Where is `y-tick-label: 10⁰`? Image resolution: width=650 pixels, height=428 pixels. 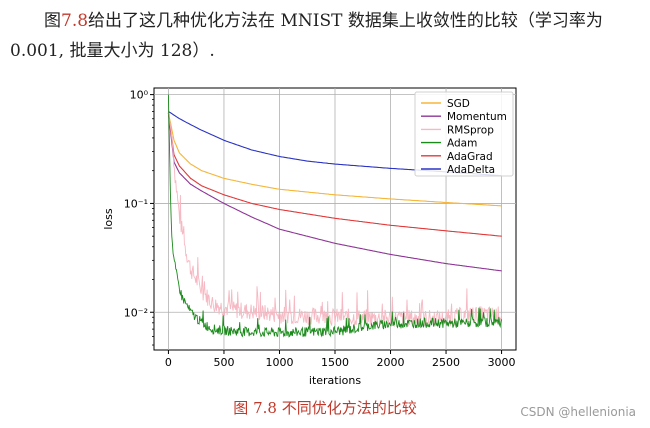
y-tick-label: 10⁰ is located at coordinates (139, 95).